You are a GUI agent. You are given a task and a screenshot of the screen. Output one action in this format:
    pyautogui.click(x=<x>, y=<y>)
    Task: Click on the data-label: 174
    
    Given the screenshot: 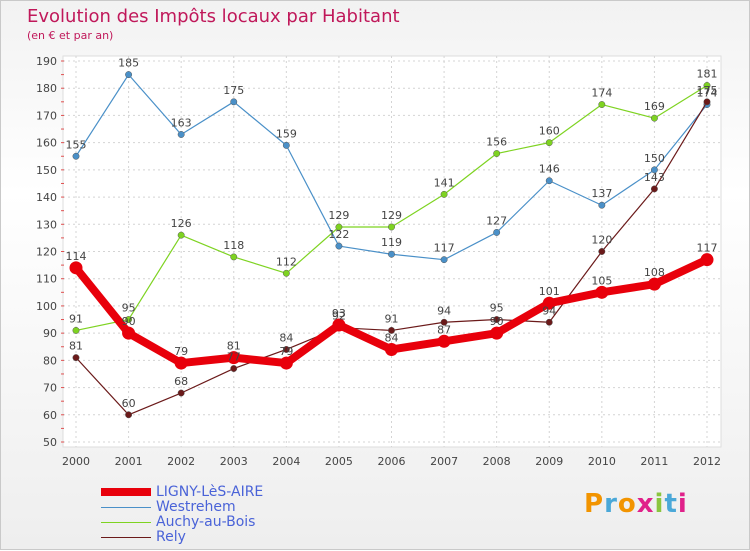 What is the action you would take?
    pyautogui.click(x=601, y=93)
    